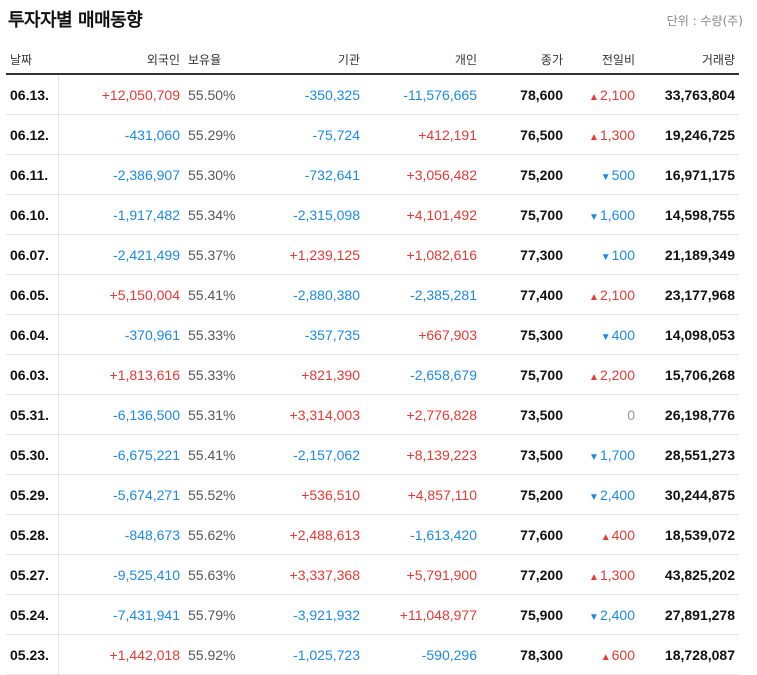 The height and width of the screenshot is (675, 757). I want to click on cell-foreign: -431,060, so click(121, 134).